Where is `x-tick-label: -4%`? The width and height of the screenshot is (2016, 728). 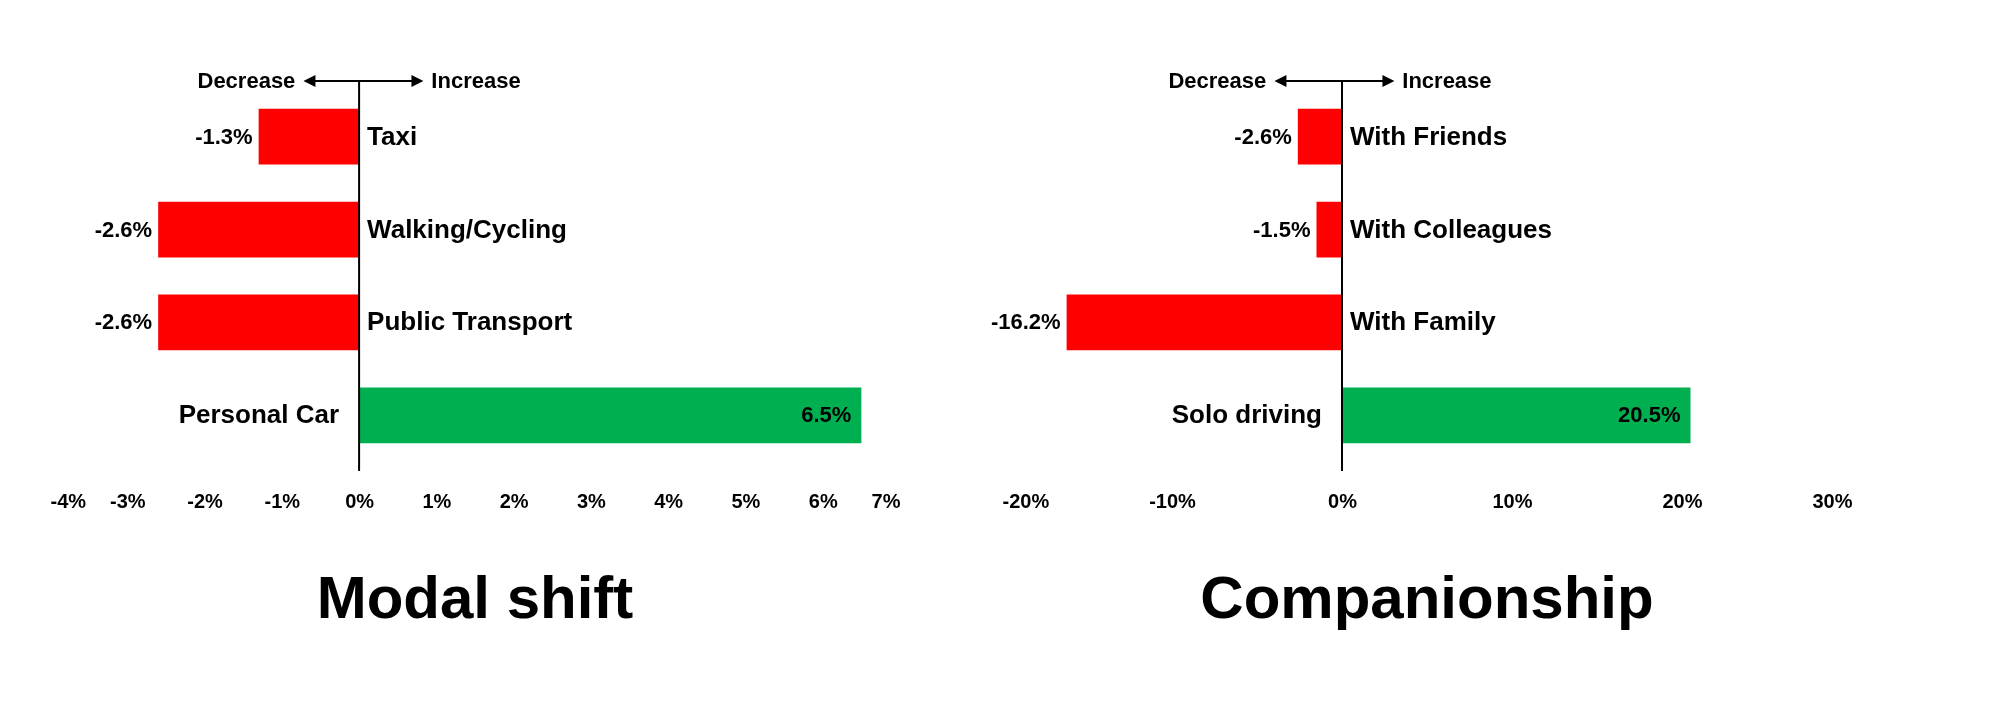 x-tick-label: -4% is located at coordinates (68, 500).